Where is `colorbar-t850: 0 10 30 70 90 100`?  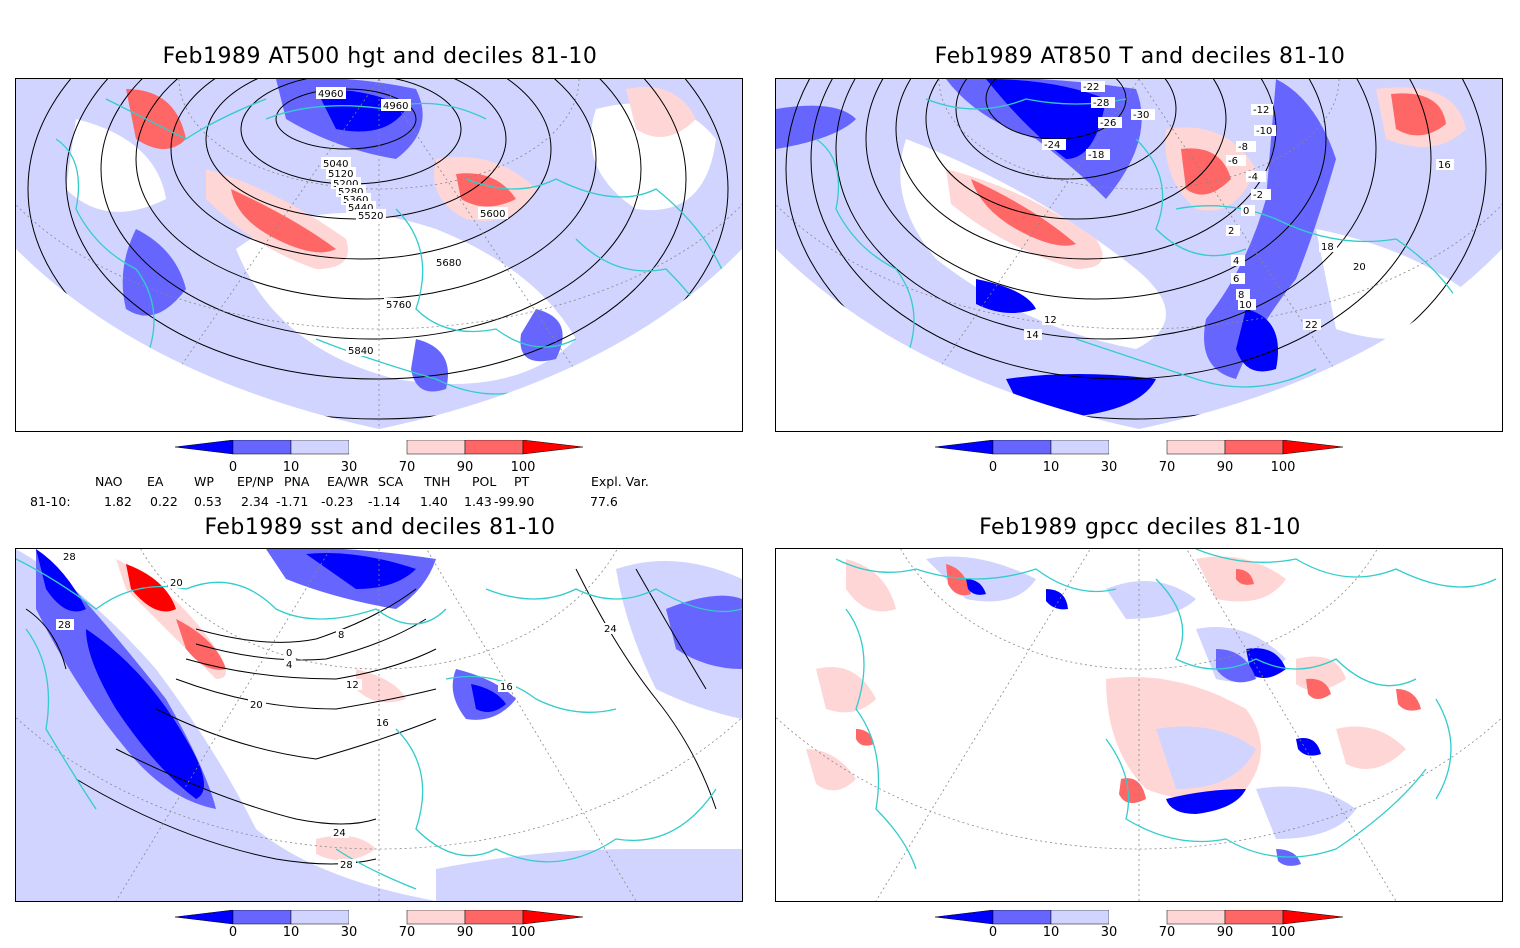 colorbar-t850: 0 10 30 70 90 100 is located at coordinates (1145, 459).